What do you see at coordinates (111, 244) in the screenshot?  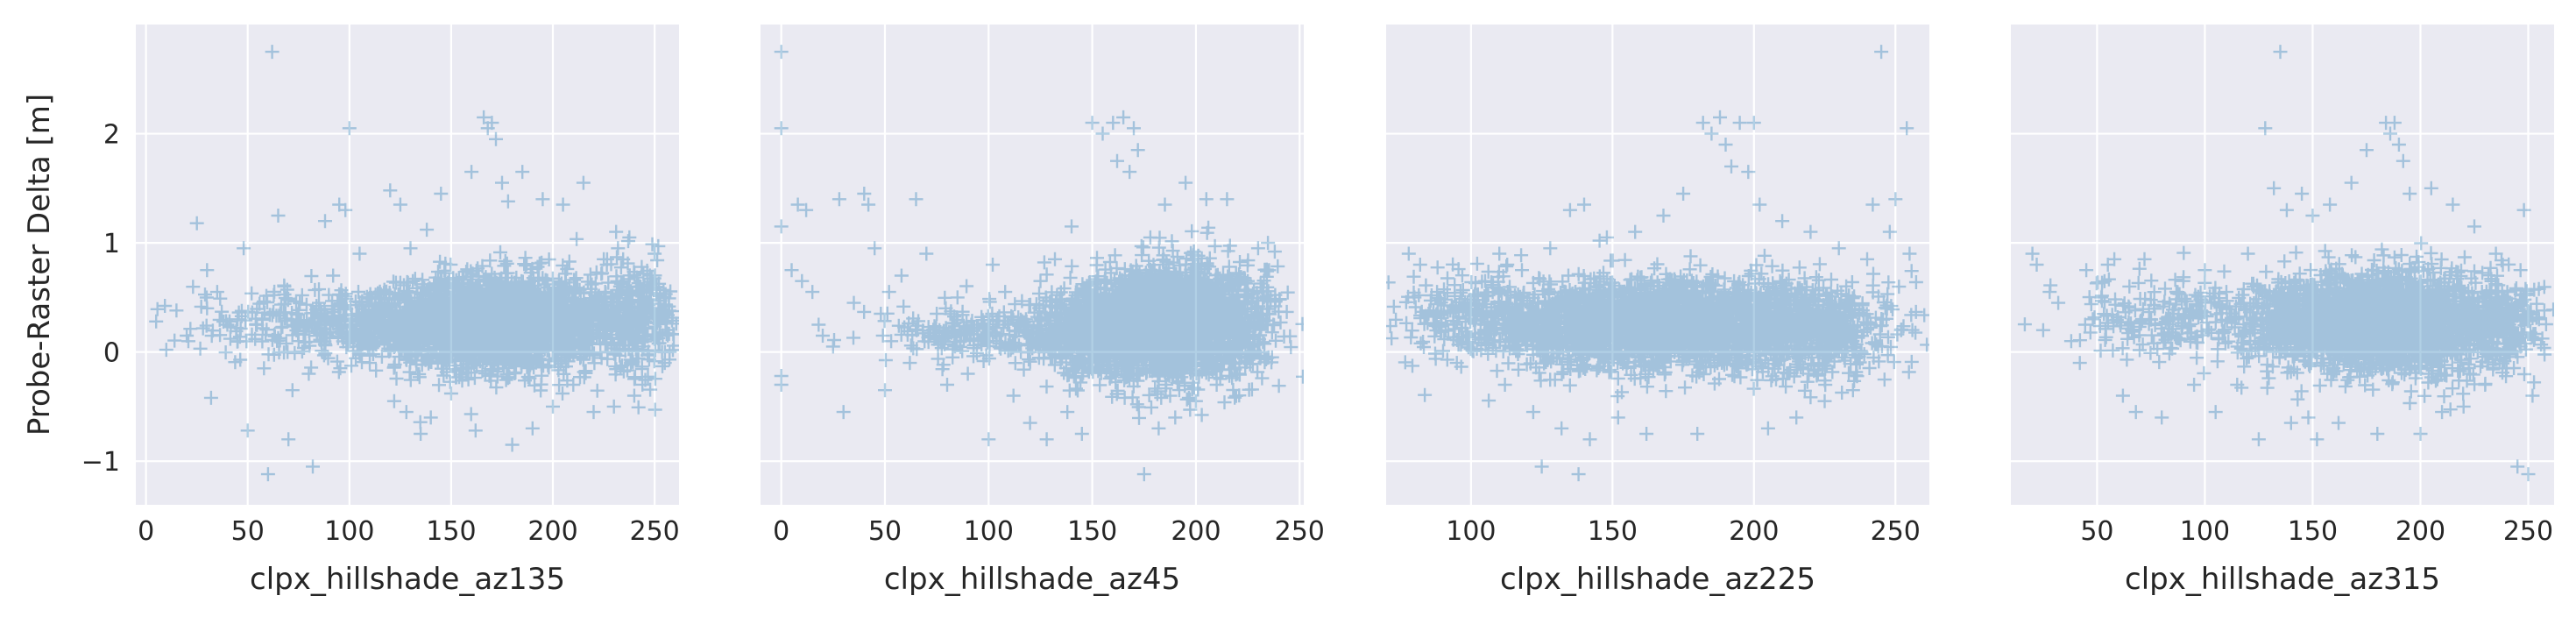 I see `y-tick-label: 1` at bounding box center [111, 244].